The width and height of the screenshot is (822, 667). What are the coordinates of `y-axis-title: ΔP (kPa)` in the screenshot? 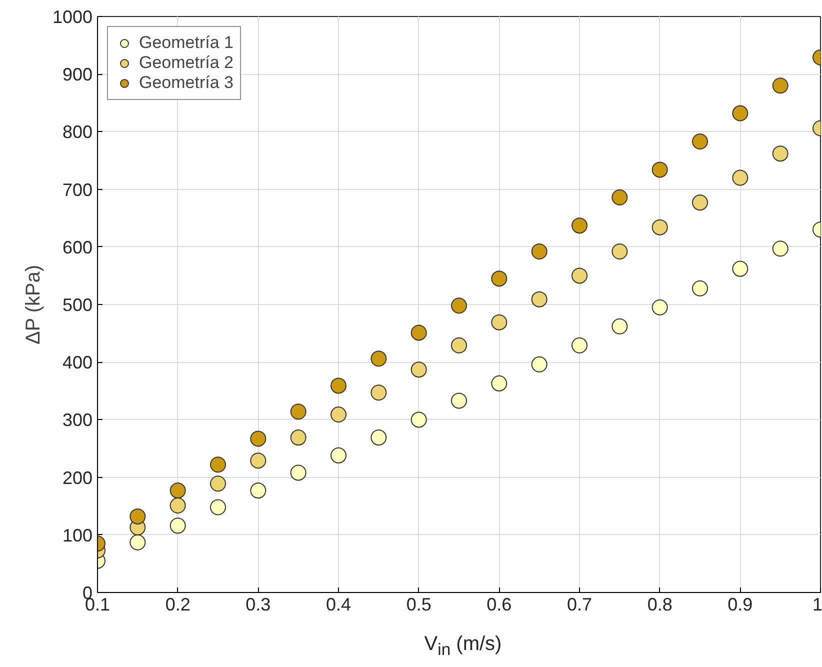 It's located at (33, 304).